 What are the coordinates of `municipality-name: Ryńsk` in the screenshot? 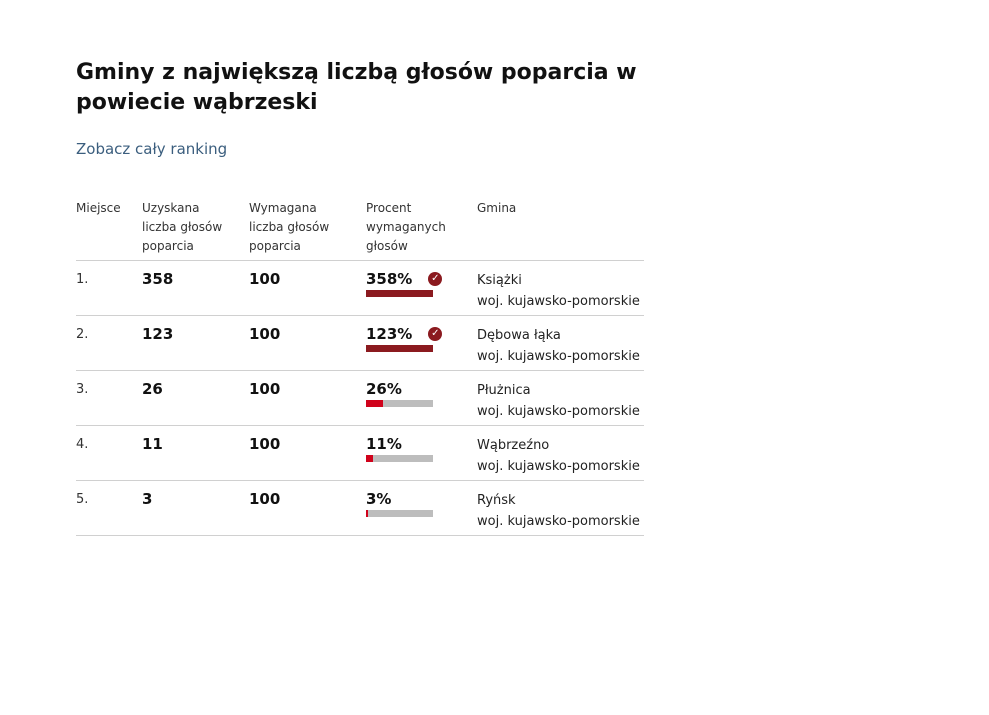 It's located at (496, 500).